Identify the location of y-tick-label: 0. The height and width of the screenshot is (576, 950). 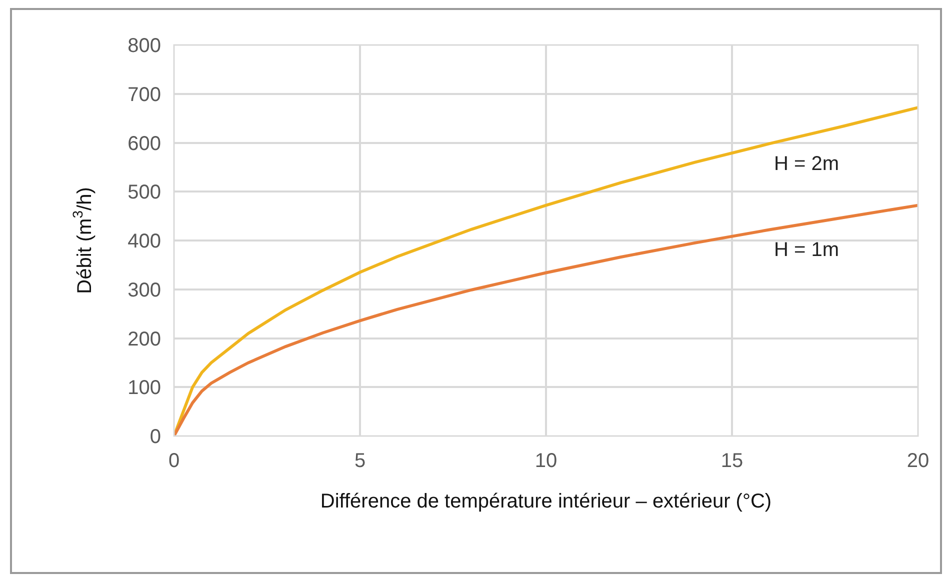
(155, 437).